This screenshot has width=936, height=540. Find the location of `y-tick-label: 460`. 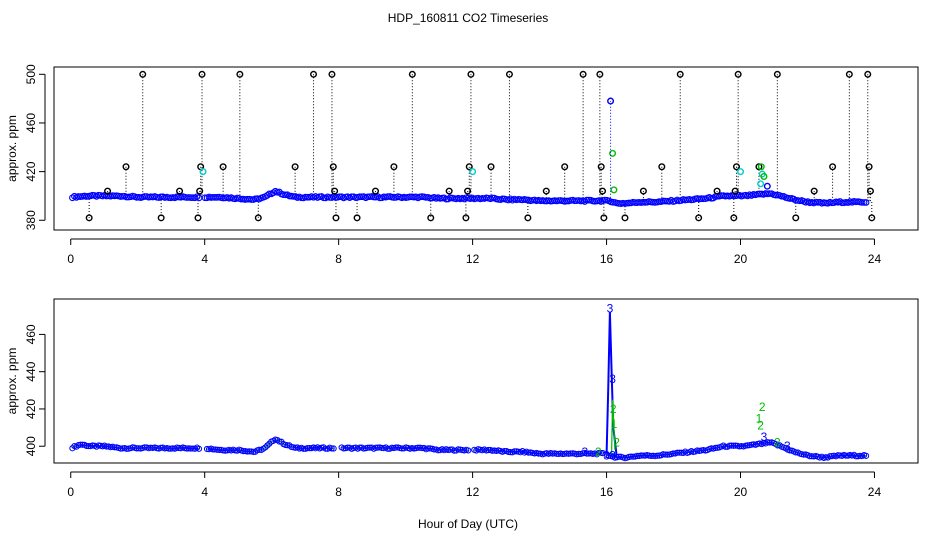

y-tick-label: 460 is located at coordinates (31, 334).